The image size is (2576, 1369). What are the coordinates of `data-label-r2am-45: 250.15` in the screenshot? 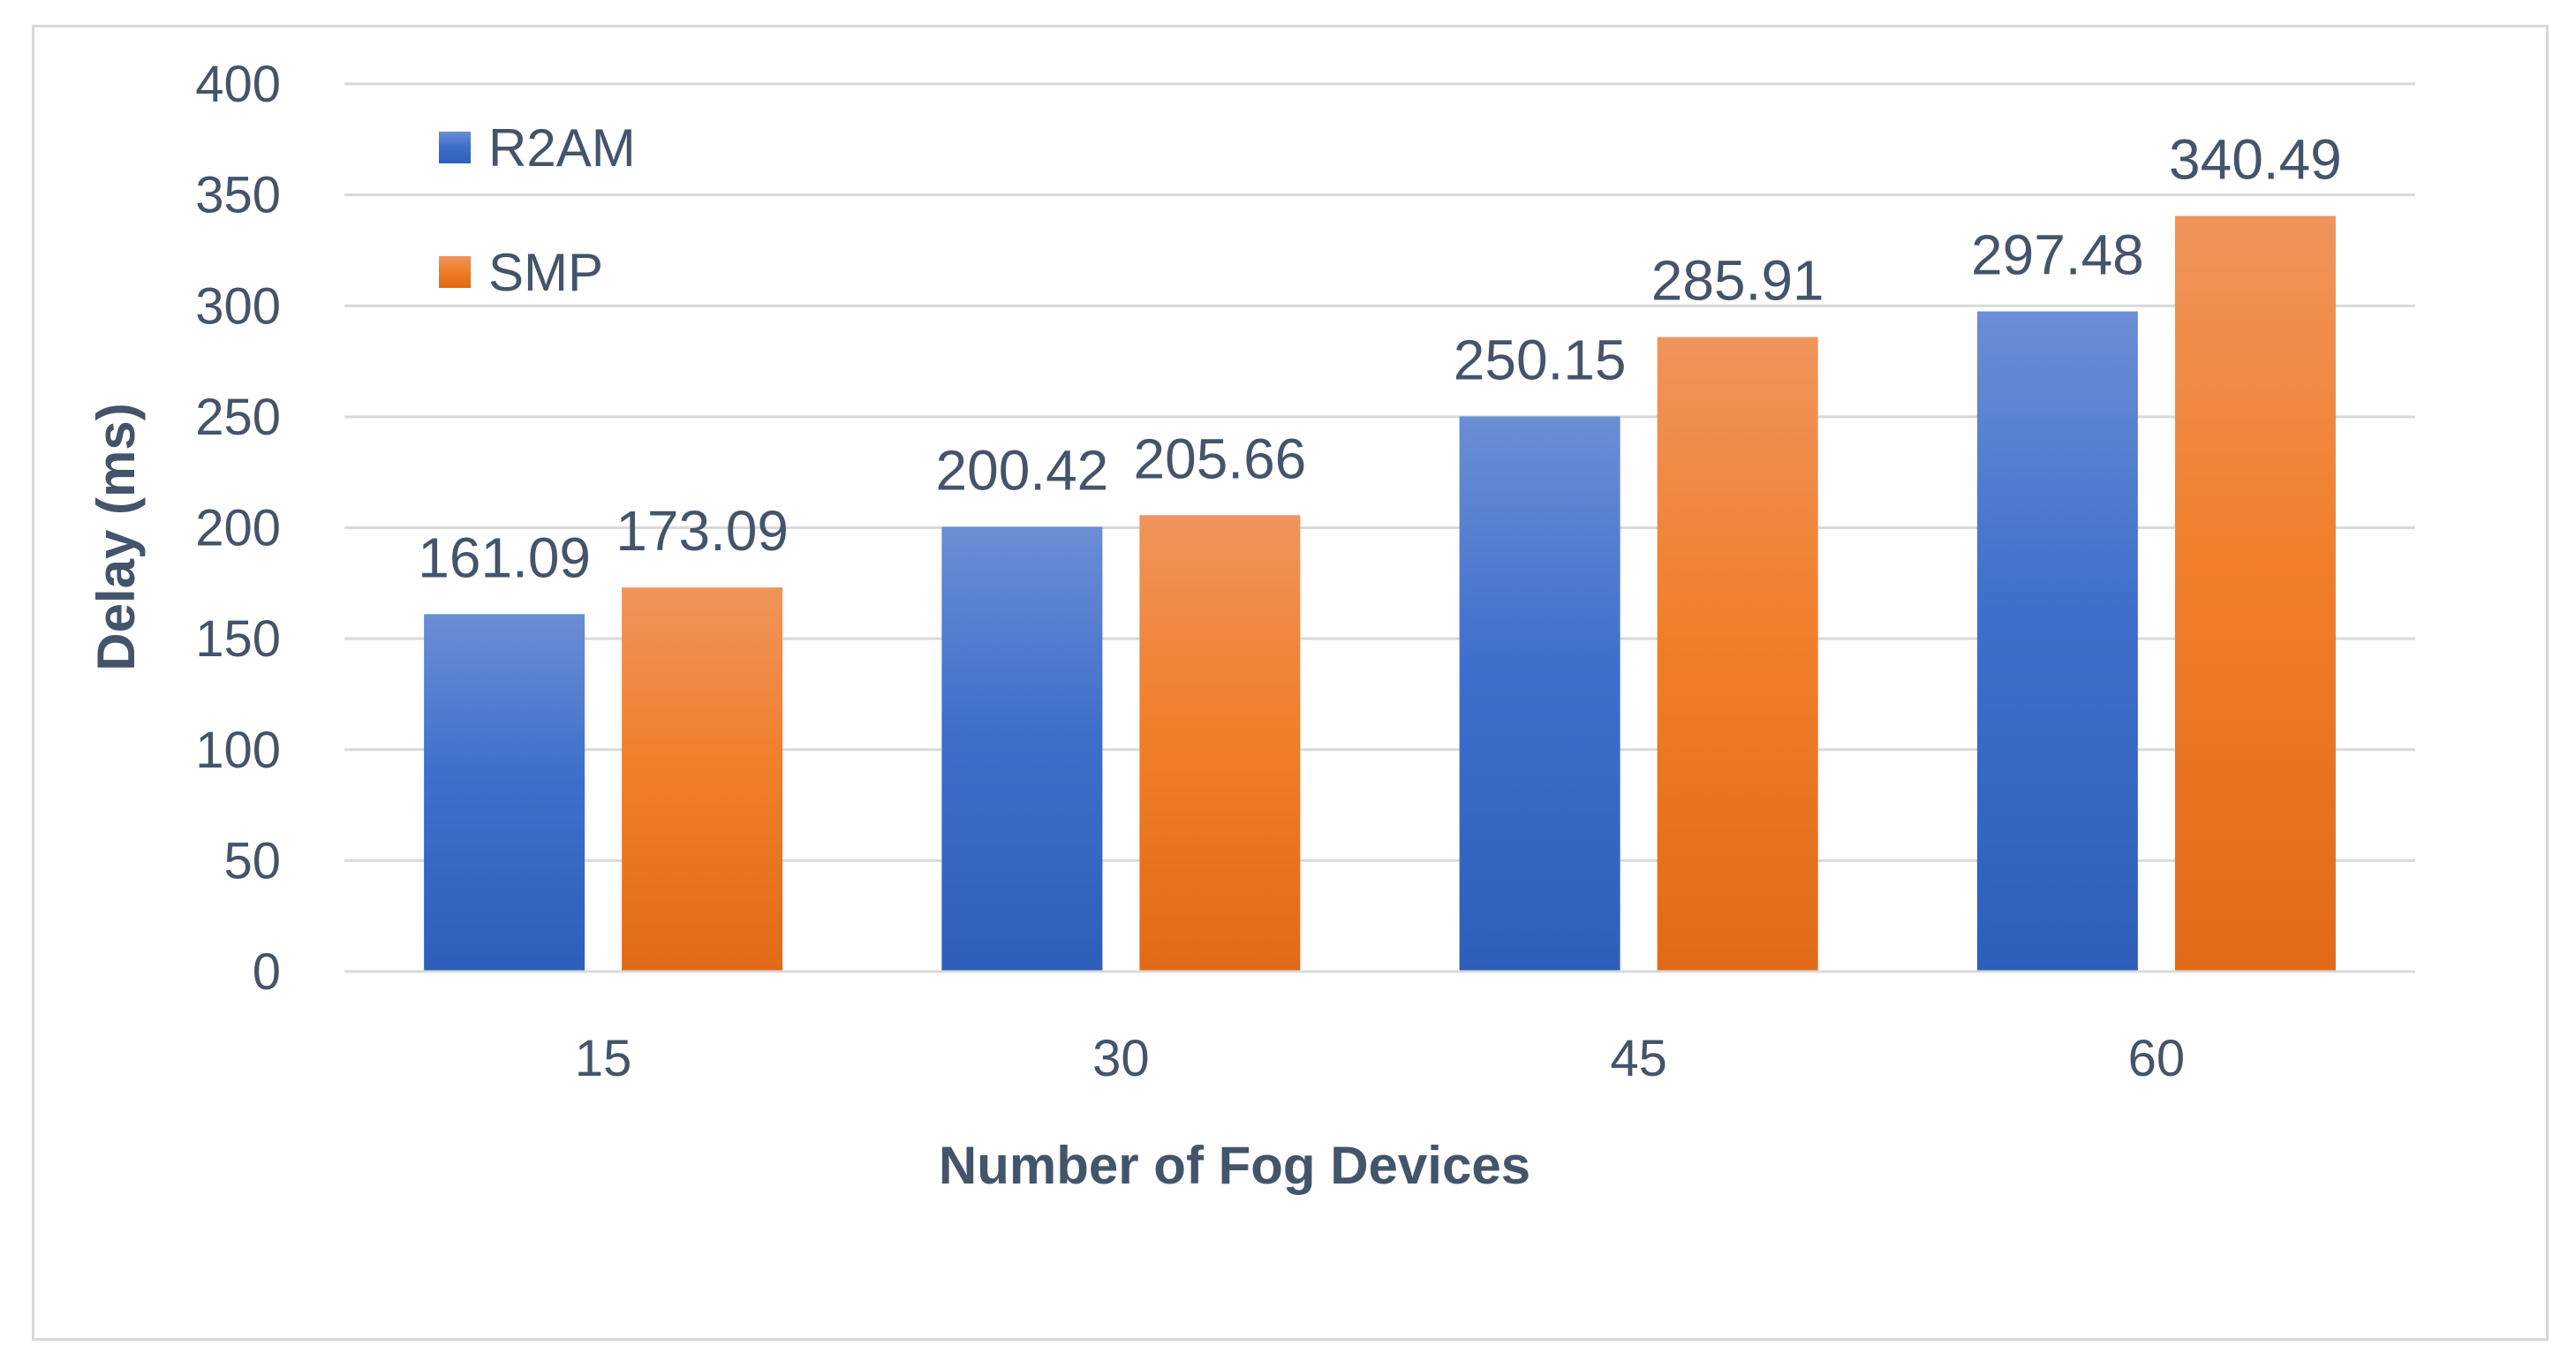 It's located at (1540, 359).